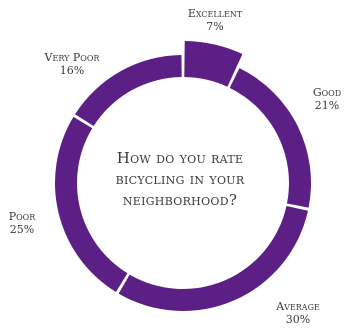 The height and width of the screenshot is (331, 349). Describe the element at coordinates (72, 57) in the screenshot. I see `slice-label-very-poor: Very Poor` at that location.